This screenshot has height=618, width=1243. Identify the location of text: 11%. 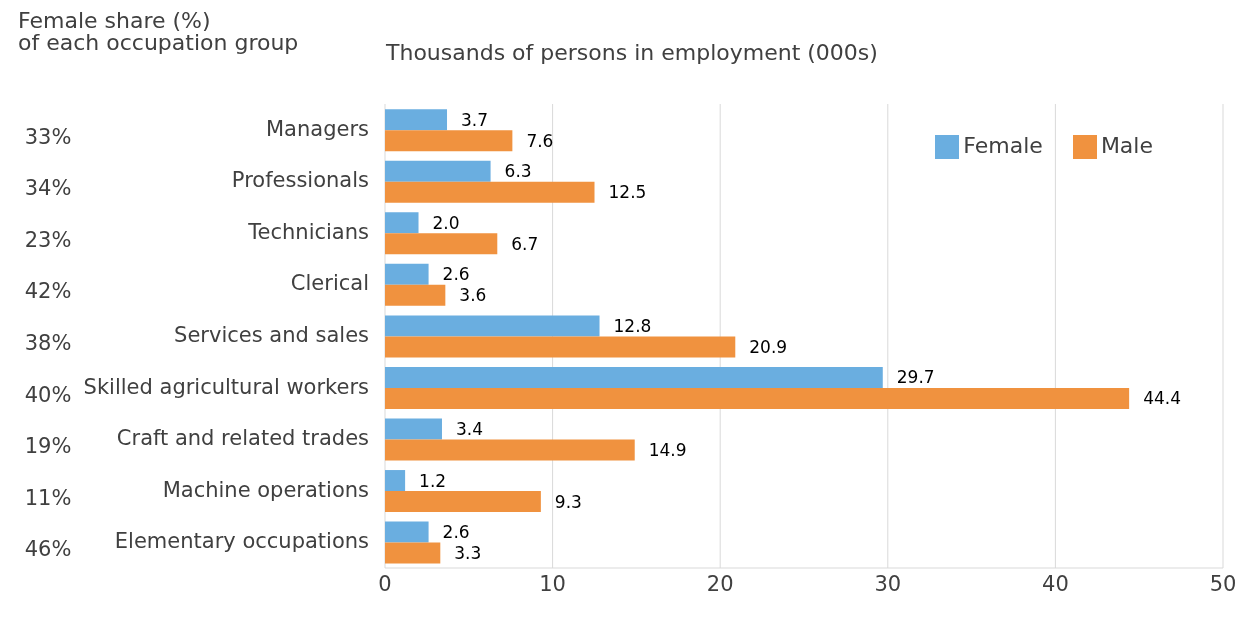
(48, 497).